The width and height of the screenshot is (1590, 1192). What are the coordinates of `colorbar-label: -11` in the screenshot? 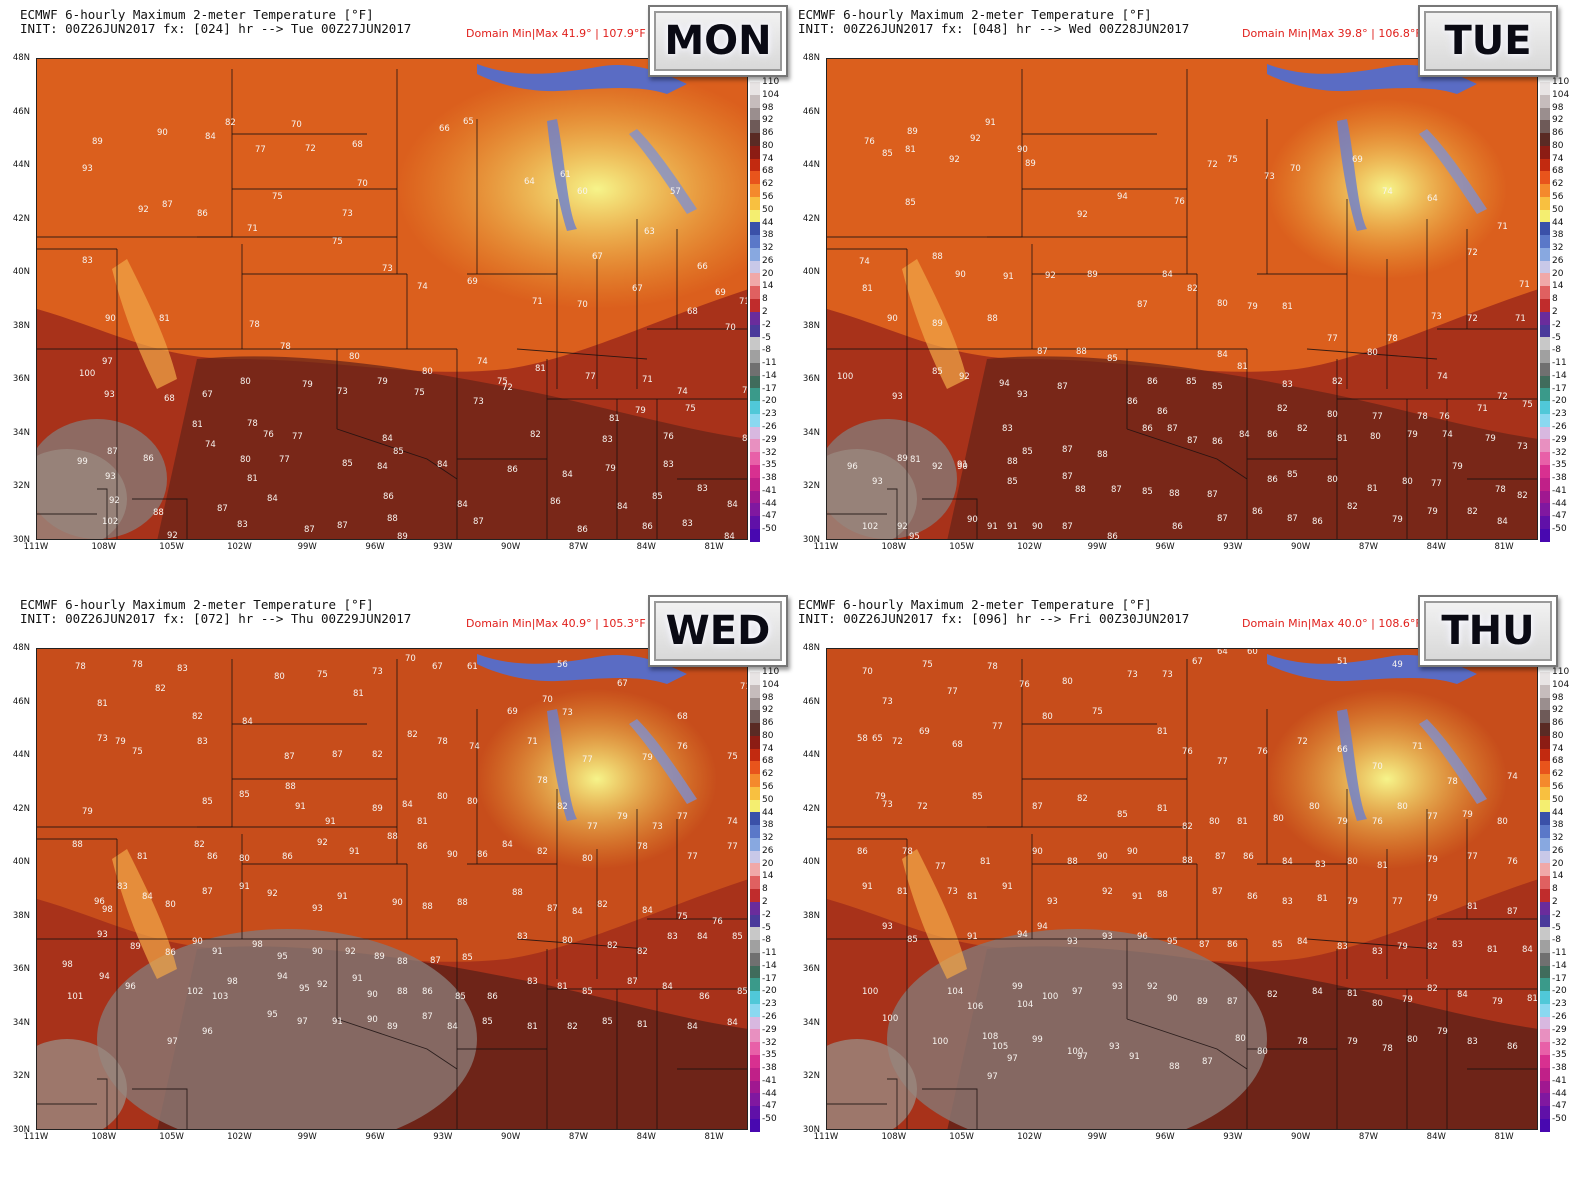 It's located at (1559, 953).